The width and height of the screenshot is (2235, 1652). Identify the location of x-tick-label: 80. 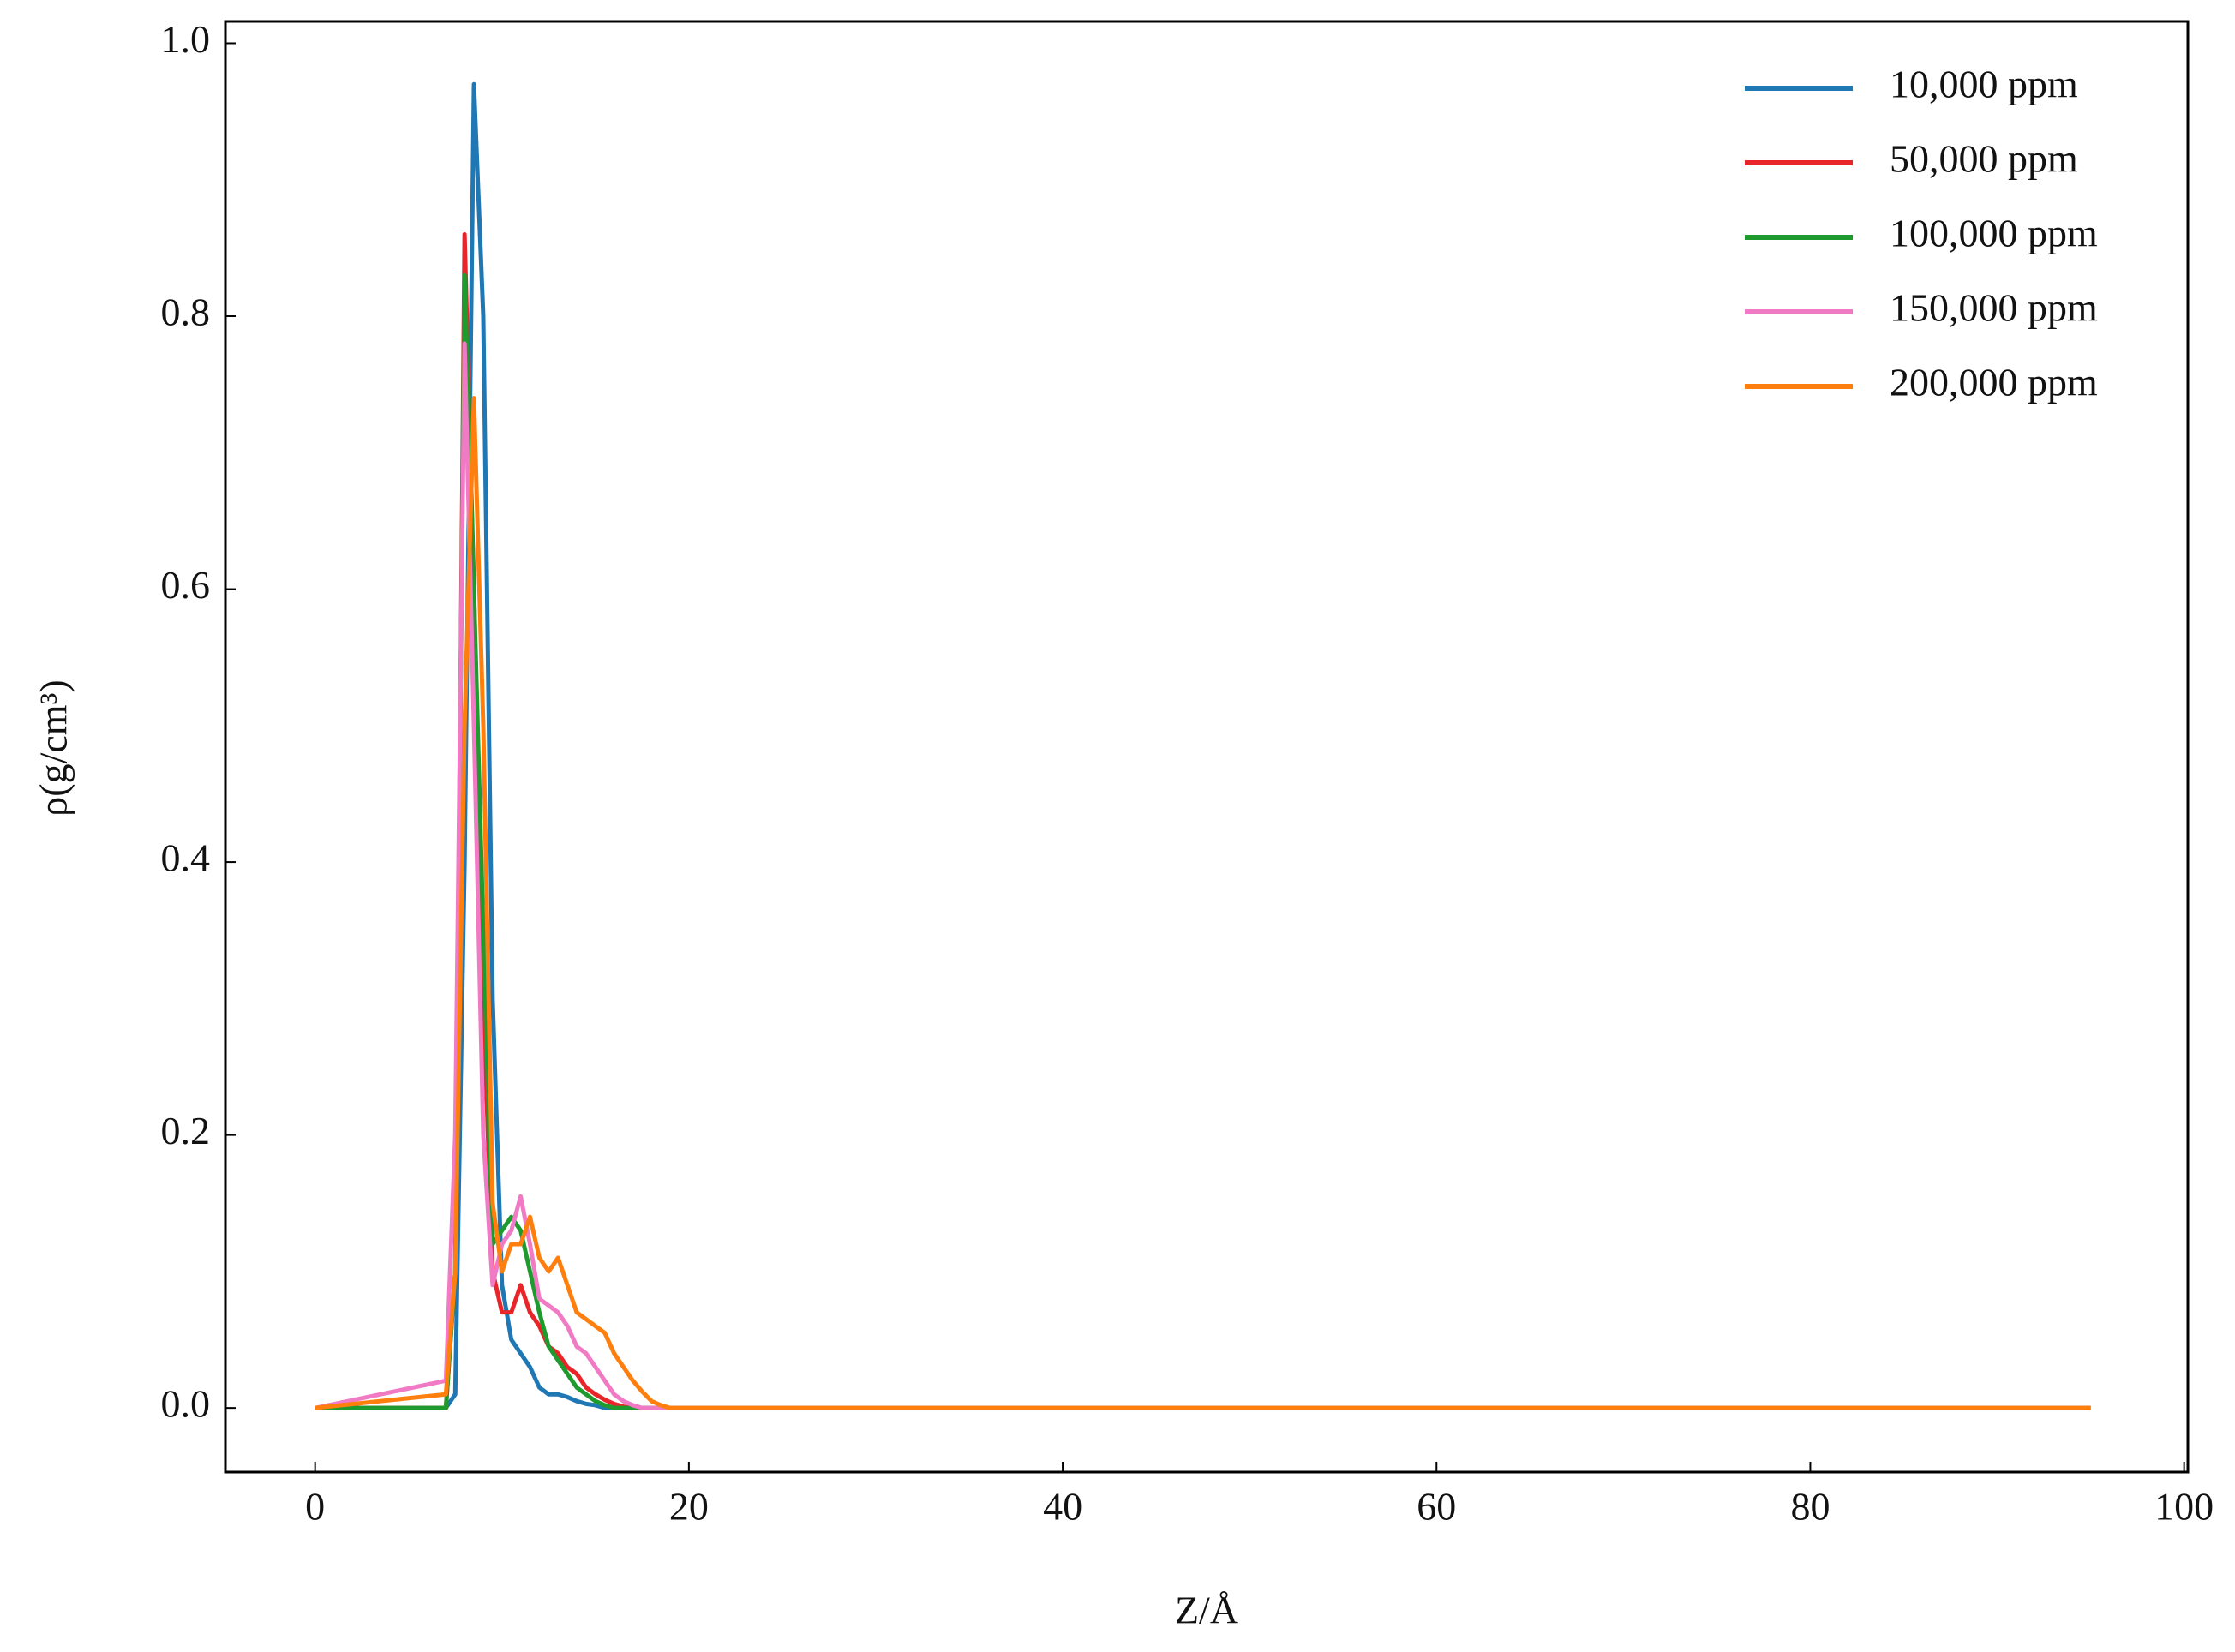
(1810, 1507).